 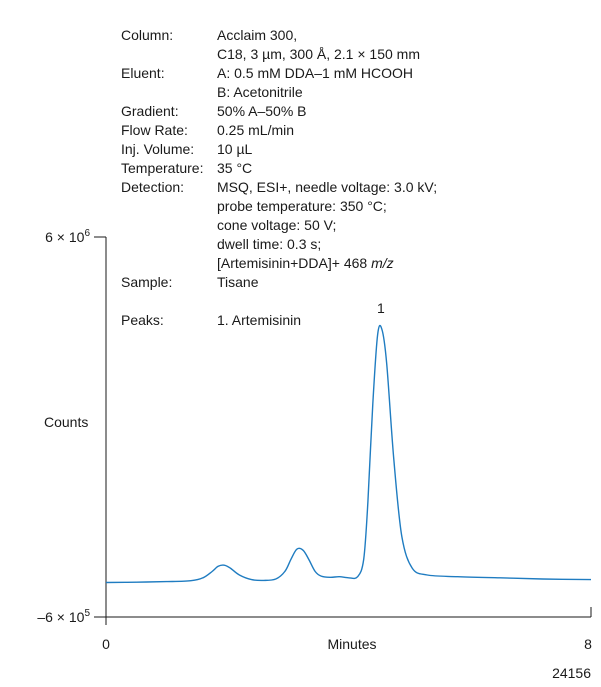 What do you see at coordinates (150, 111) in the screenshot?
I see `info-label-2: Gradient:` at bounding box center [150, 111].